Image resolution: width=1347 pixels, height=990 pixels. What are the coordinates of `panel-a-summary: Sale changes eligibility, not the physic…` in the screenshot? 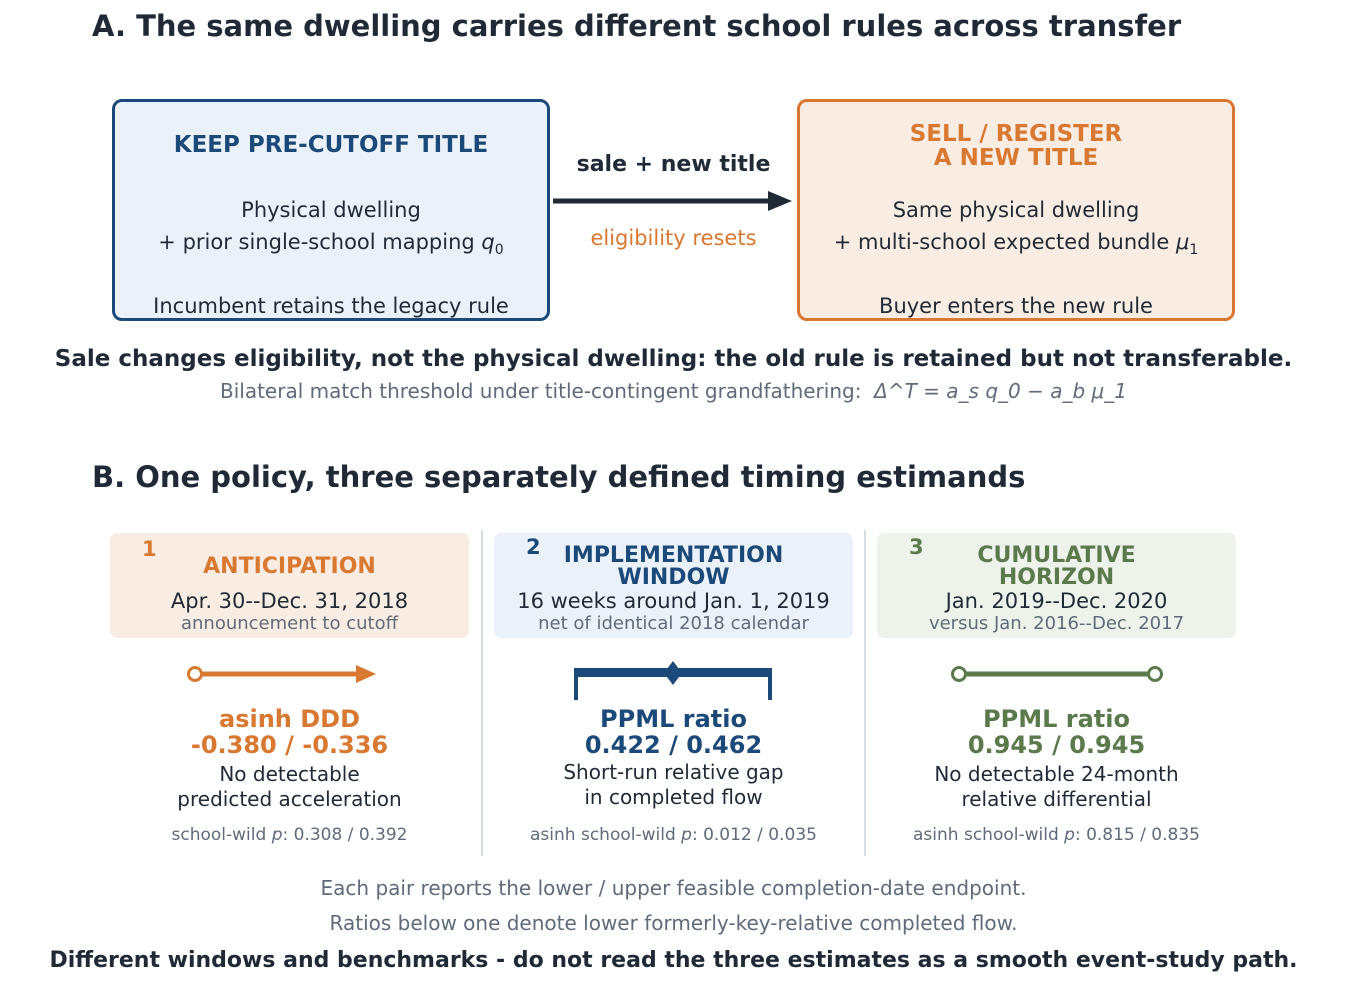 It's located at (673, 359).